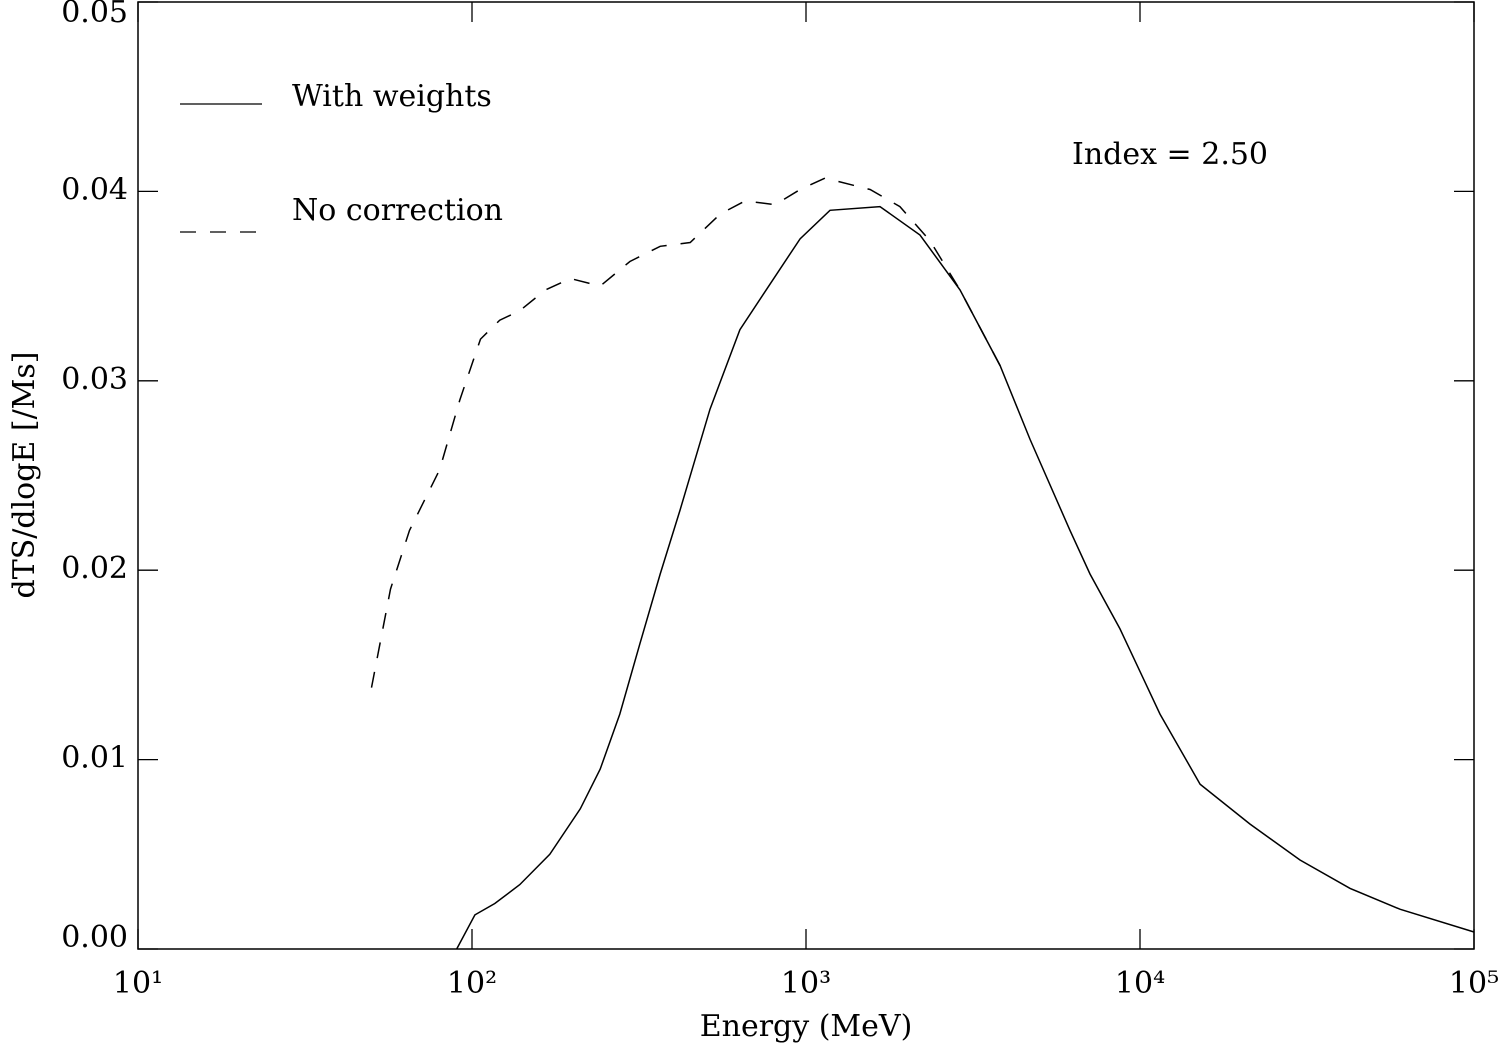  I want to click on x-tick-label: 10¹, so click(138, 983).